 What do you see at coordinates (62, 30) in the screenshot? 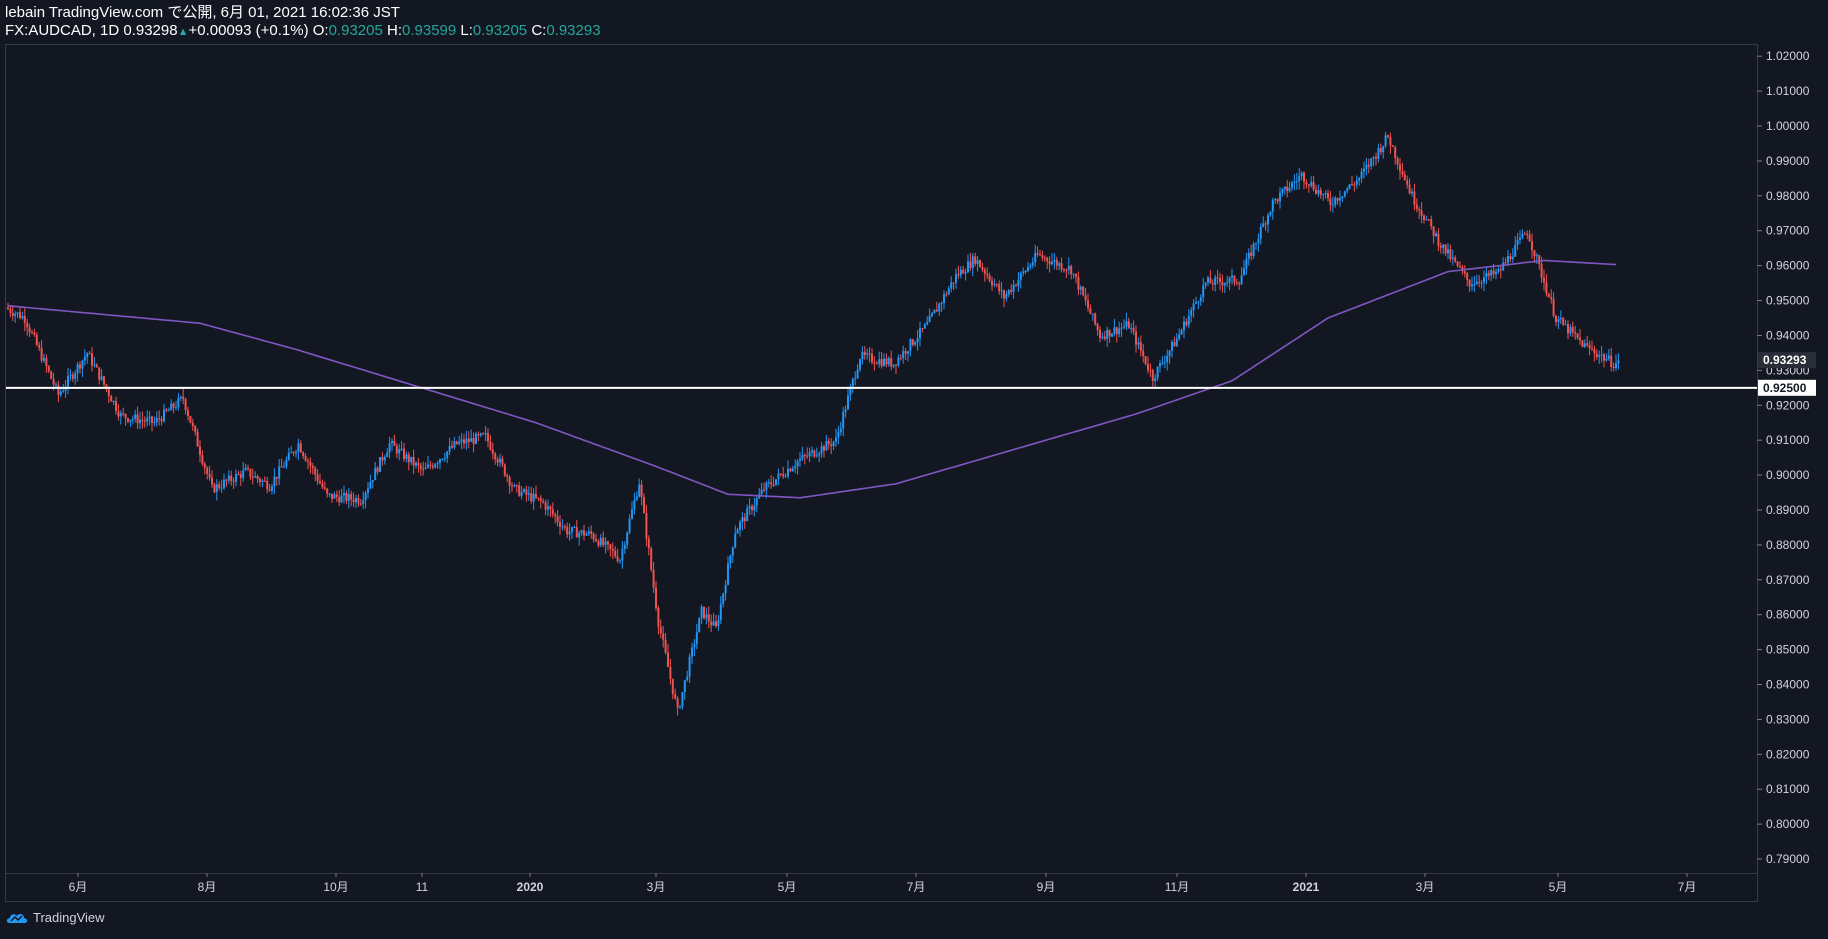
I see `symbol-name: FX:AUDCAD, 1D` at bounding box center [62, 30].